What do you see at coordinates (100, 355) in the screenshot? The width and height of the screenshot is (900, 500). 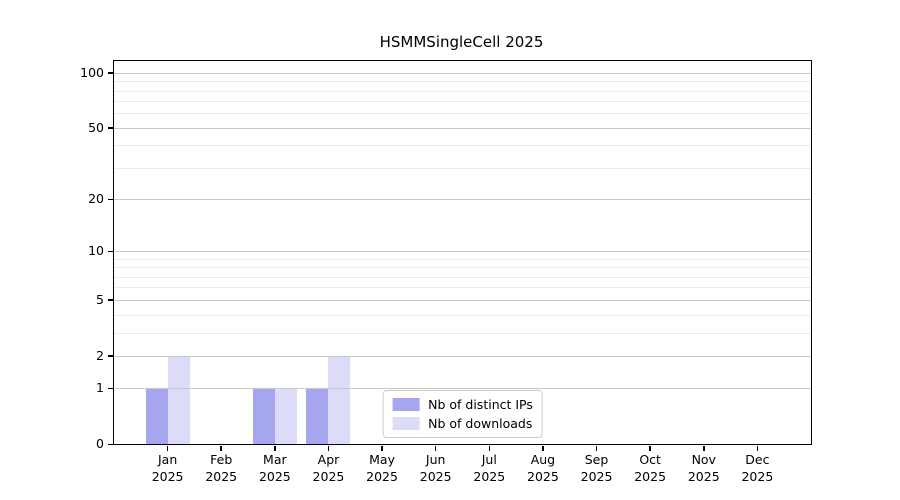 I see `y-tick-label-2: 2` at bounding box center [100, 355].